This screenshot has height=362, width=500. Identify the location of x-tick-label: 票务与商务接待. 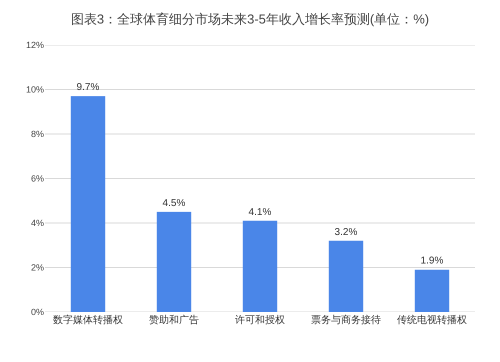
(346, 320).